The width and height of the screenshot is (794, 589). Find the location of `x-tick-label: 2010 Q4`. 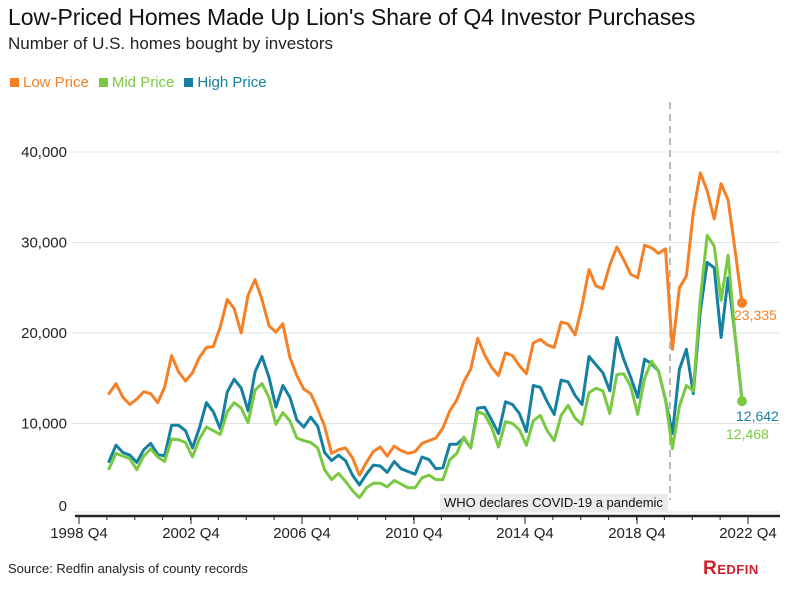

x-tick-label: 2010 Q4 is located at coordinates (414, 533).